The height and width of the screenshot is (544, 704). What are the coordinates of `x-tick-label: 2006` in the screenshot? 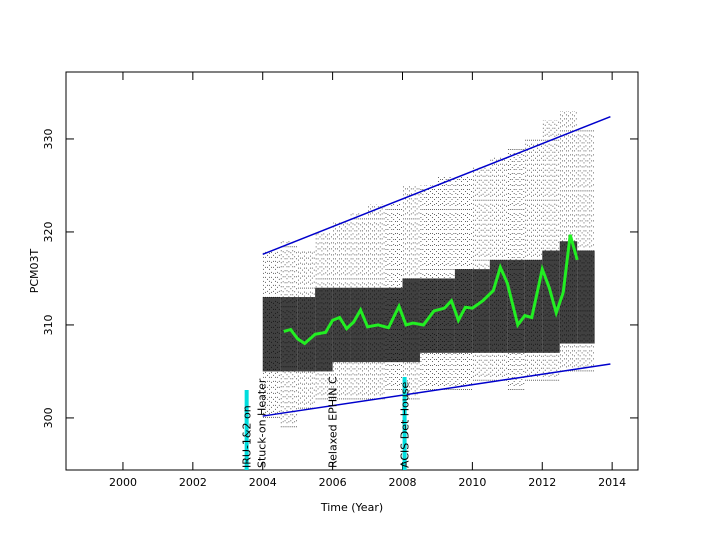 It's located at (333, 482).